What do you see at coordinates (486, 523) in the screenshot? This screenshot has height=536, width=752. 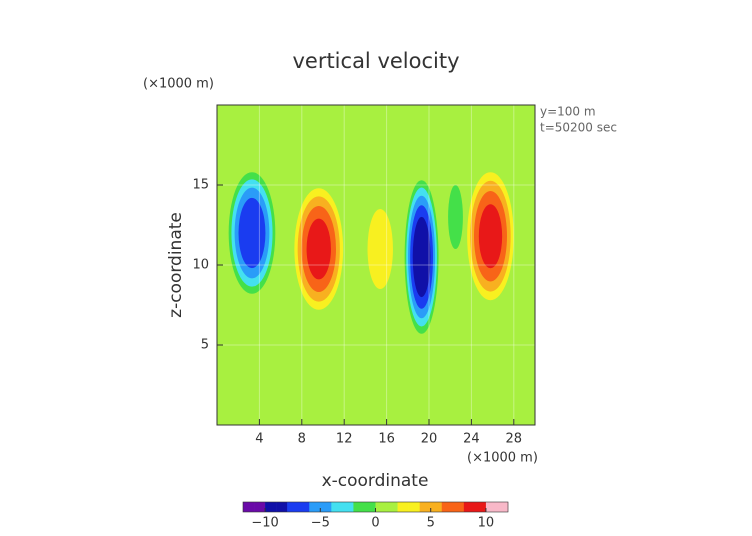 I see `colorbar-tick-label: 10` at bounding box center [486, 523].